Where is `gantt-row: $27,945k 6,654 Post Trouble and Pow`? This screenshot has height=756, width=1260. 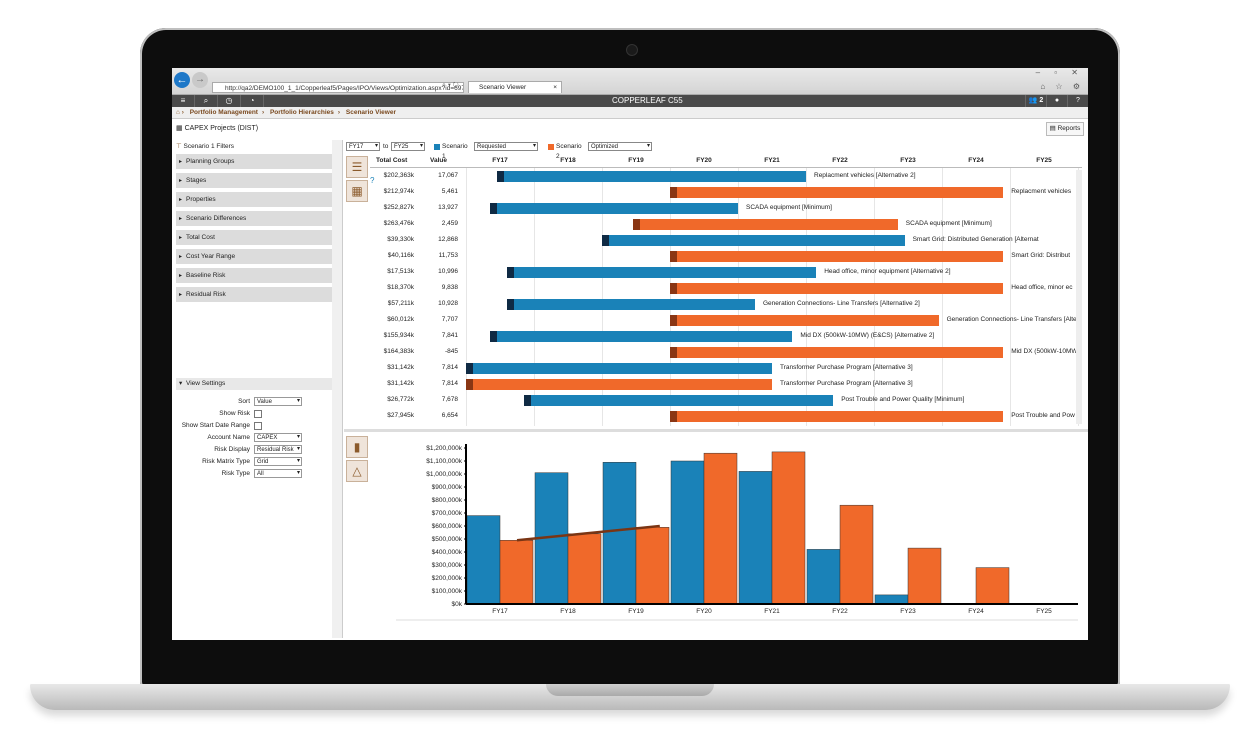 gantt-row: $27,945k 6,654 Post Trouble and Pow is located at coordinates (726, 416).